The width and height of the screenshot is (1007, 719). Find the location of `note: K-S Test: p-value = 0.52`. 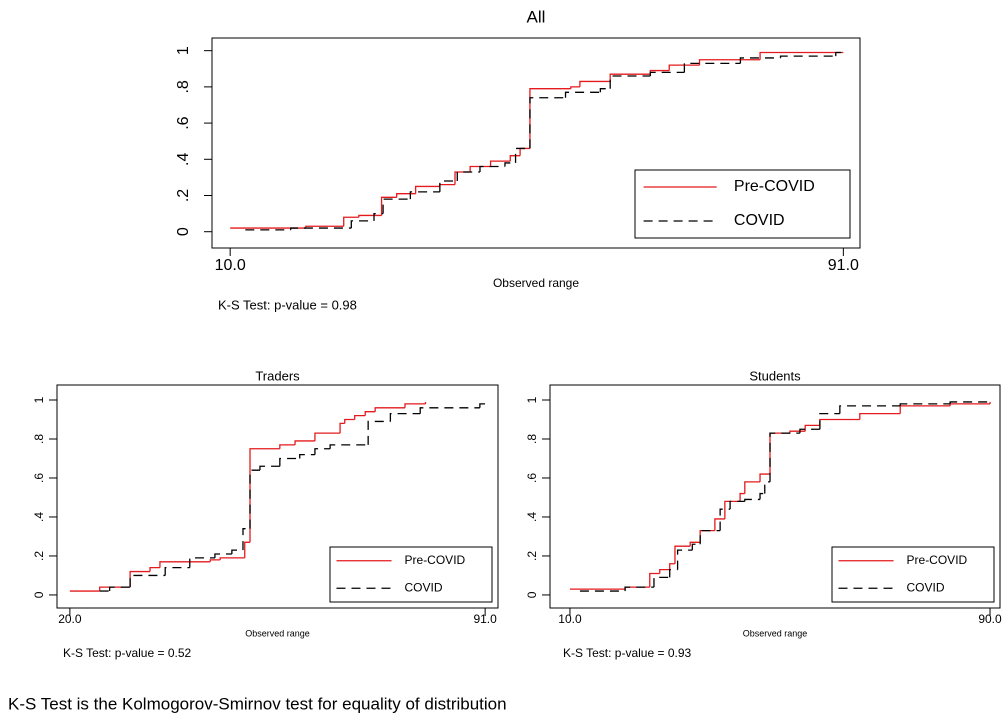

note: K-S Test: p-value = 0.52 is located at coordinates (127, 653).